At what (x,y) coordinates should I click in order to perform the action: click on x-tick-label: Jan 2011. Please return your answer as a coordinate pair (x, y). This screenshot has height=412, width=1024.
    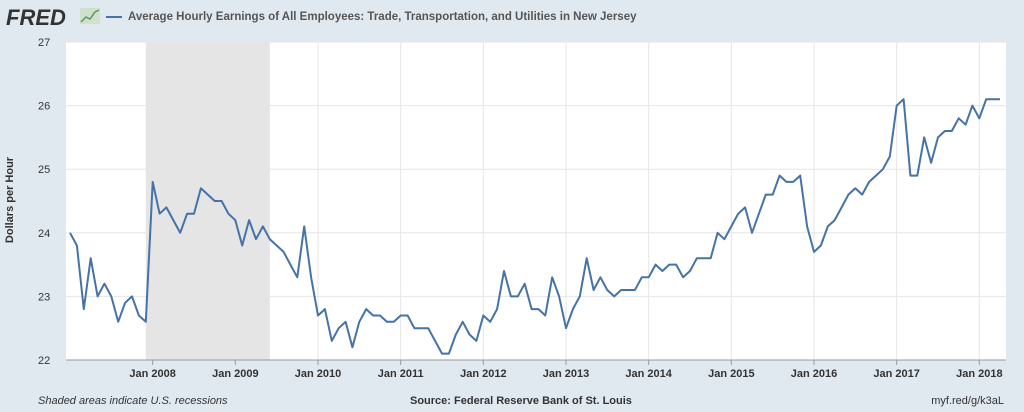
    Looking at the image, I should click on (401, 374).